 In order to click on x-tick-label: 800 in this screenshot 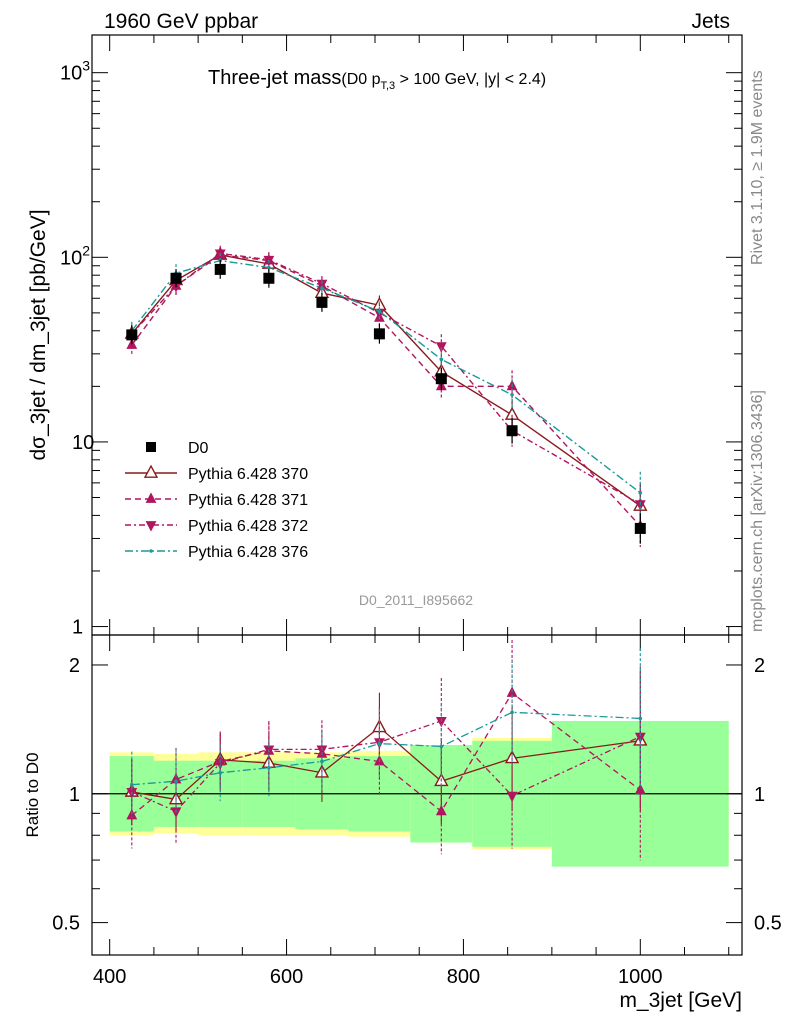, I will do `click(463, 977)`.